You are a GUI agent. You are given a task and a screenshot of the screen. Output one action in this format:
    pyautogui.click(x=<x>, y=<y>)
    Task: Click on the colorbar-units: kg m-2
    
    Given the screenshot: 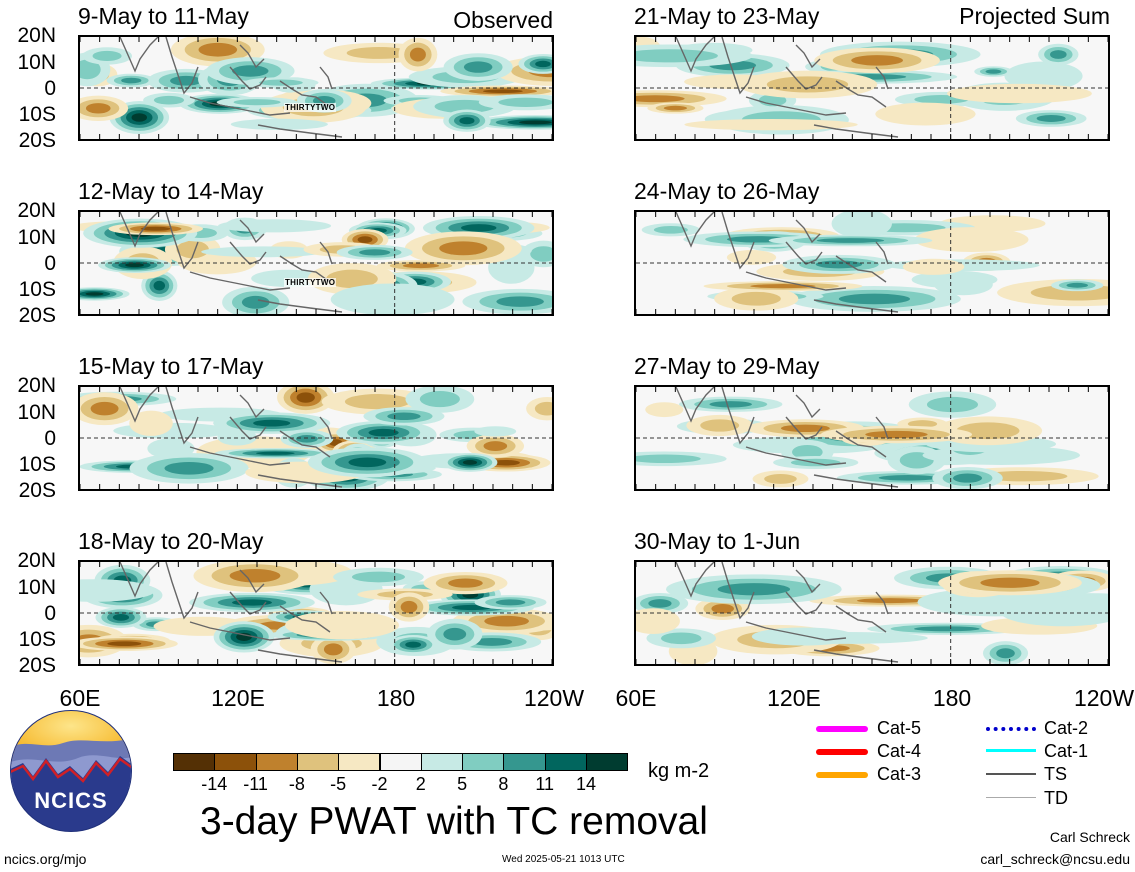 What is the action you would take?
    pyautogui.click(x=679, y=771)
    